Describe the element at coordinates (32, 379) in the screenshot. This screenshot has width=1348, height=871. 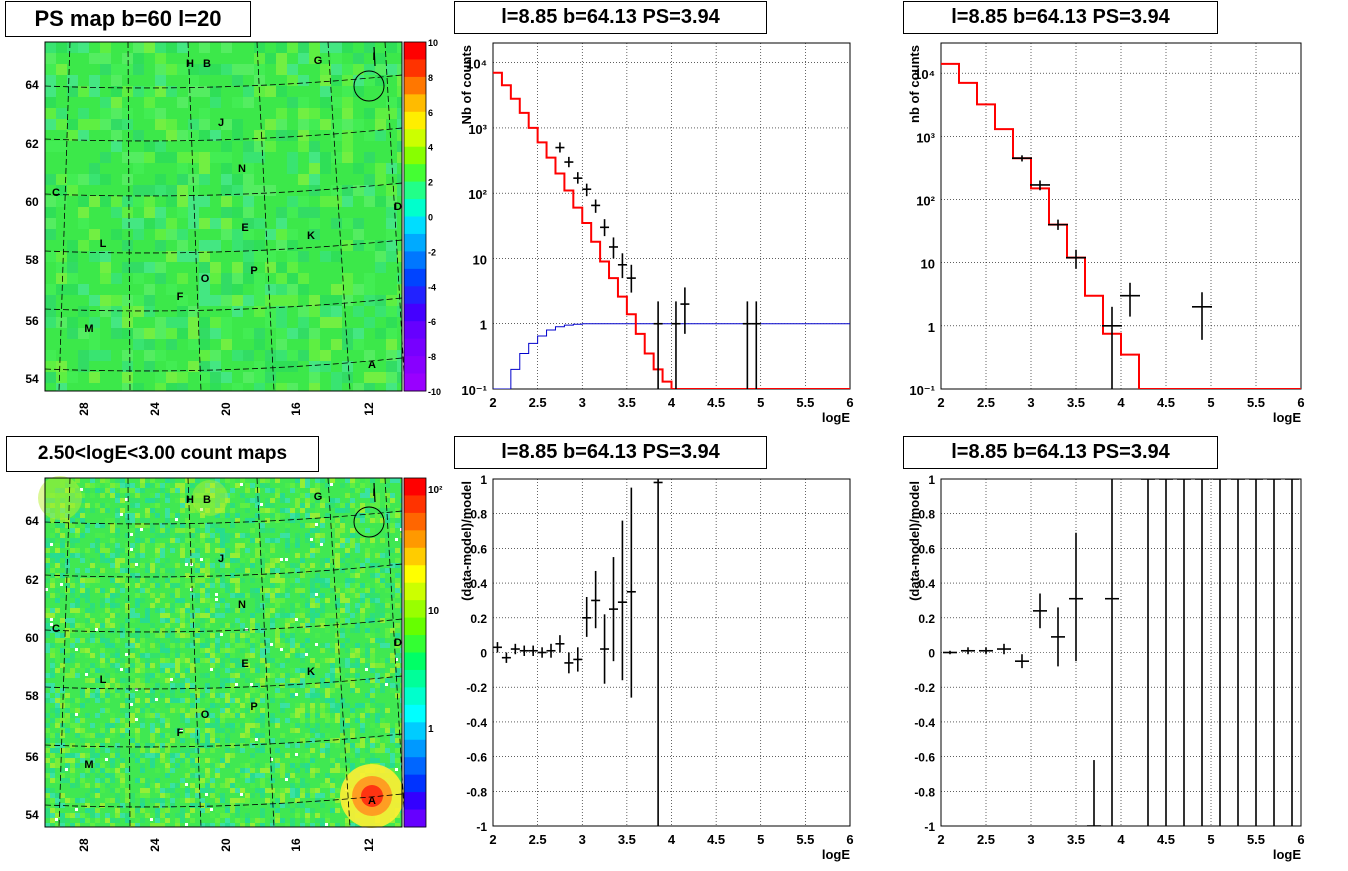
I see `ps-map-y-tick: 54` at that location.